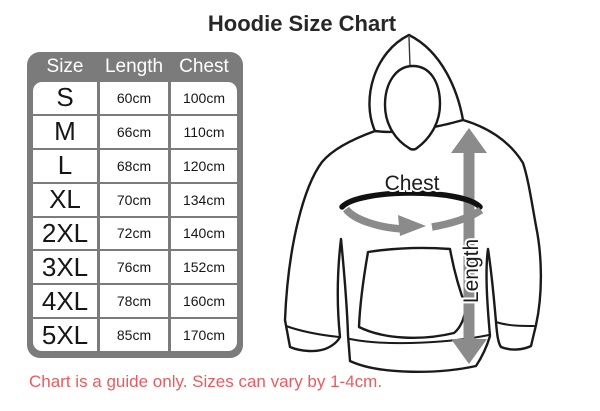 This screenshot has width=600, height=411. What do you see at coordinates (412, 225) in the screenshot?
I see `chest-arrow-icon` at bounding box center [412, 225].